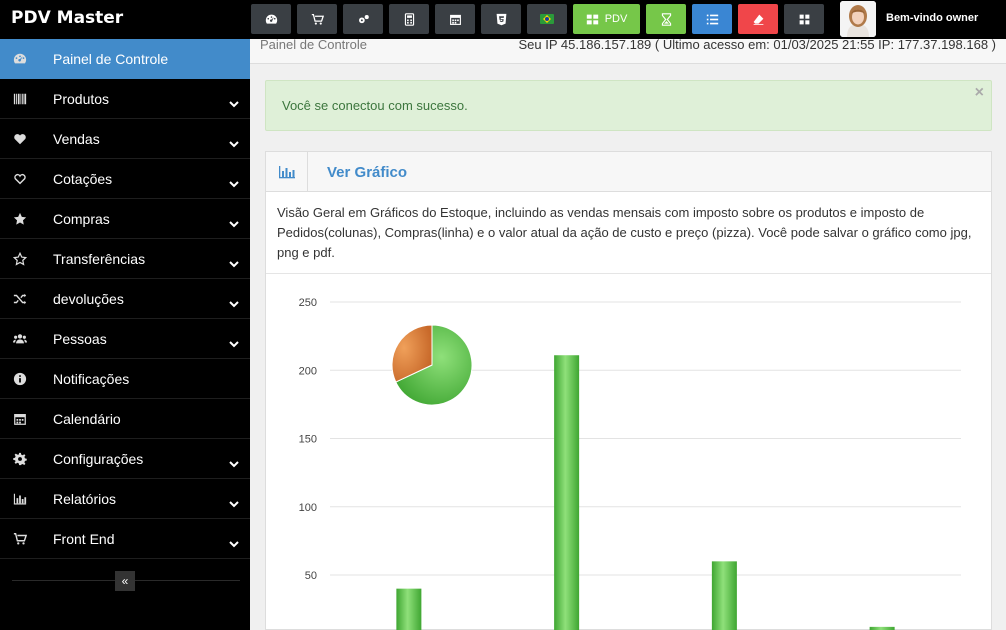 This screenshot has height=630, width=1006. What do you see at coordinates (99, 259) in the screenshot?
I see `sidebar-item-label: Transferências` at bounding box center [99, 259].